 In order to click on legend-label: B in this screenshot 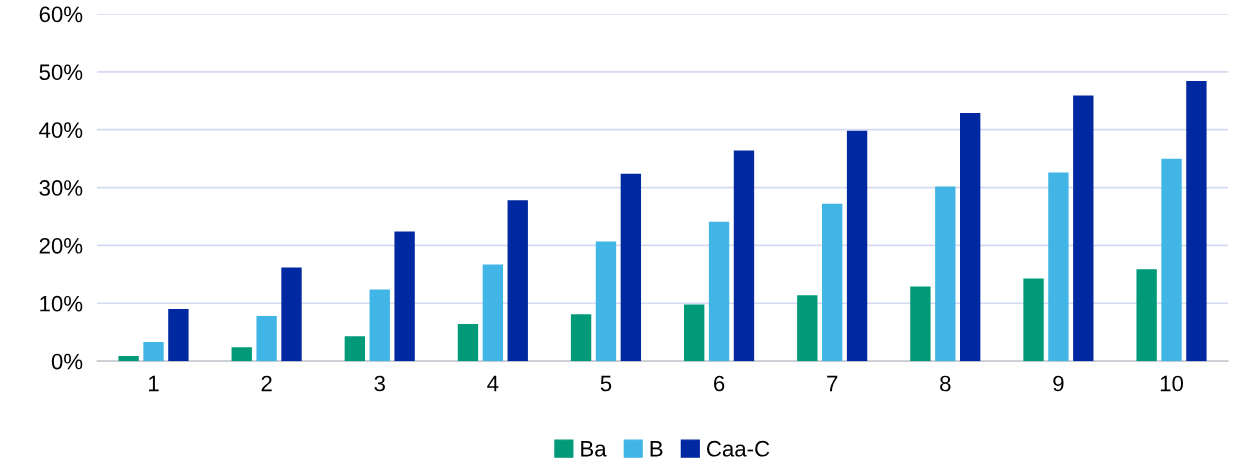, I will do `click(656, 449)`.